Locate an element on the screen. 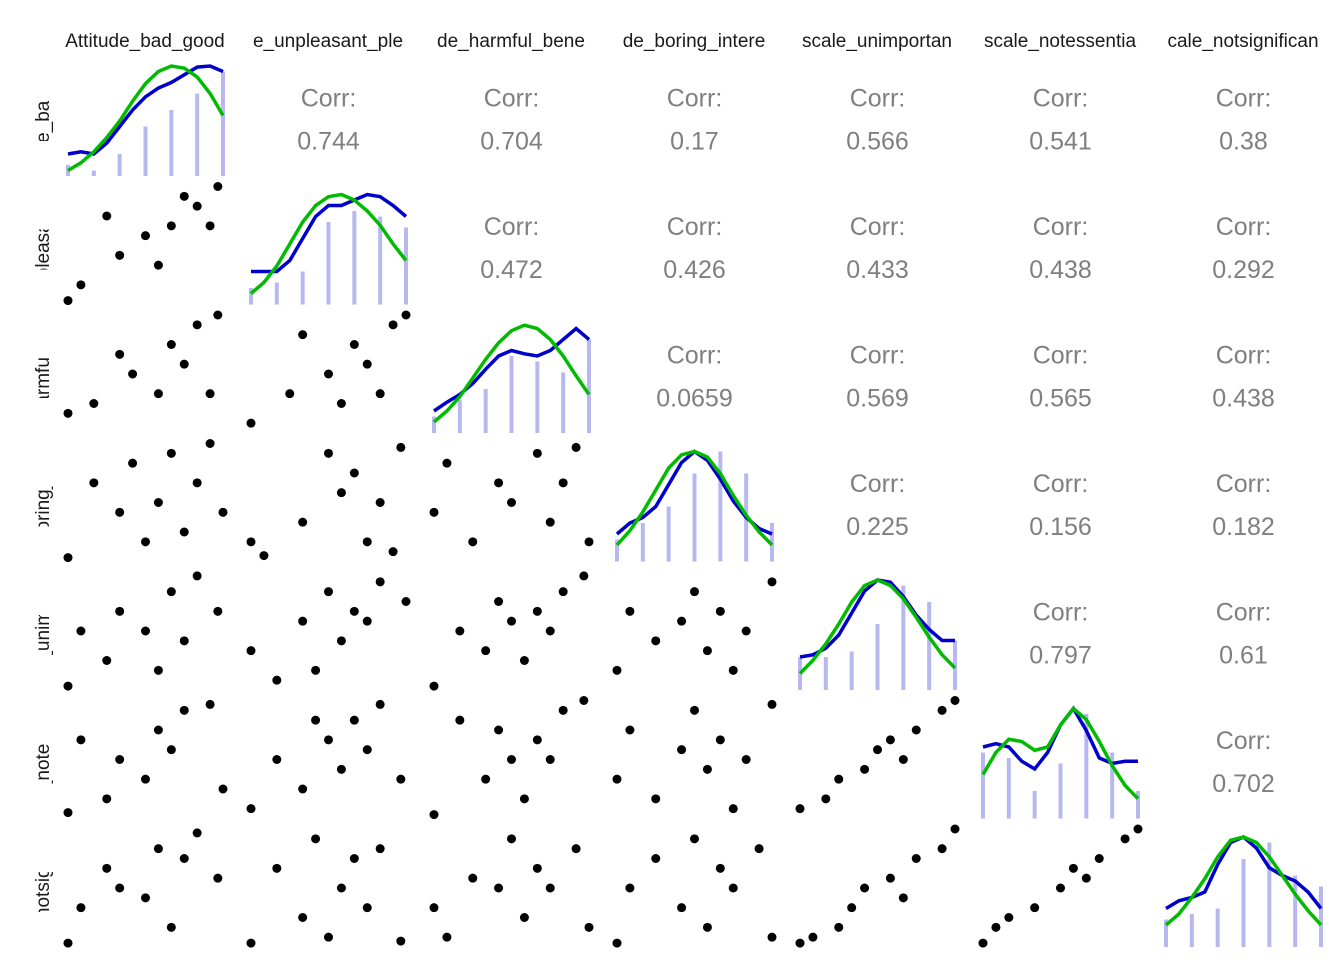  row-label: de_harmful_bene is located at coordinates (43, 374).